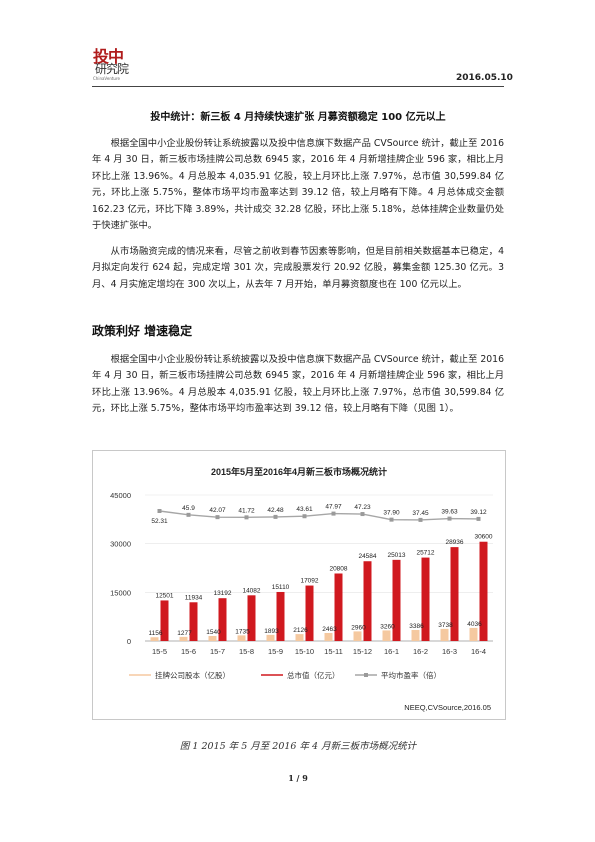 The height and width of the screenshot is (842, 595). What do you see at coordinates (449, 512) in the screenshot?
I see `data-label-pe: 39.63` at bounding box center [449, 512].